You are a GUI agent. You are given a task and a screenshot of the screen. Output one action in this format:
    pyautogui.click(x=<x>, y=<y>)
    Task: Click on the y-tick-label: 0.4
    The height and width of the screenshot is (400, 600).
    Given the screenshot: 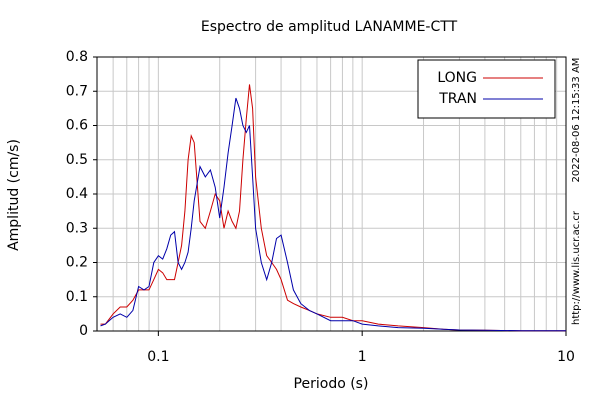 What is the action you would take?
    pyautogui.click(x=77, y=194)
    